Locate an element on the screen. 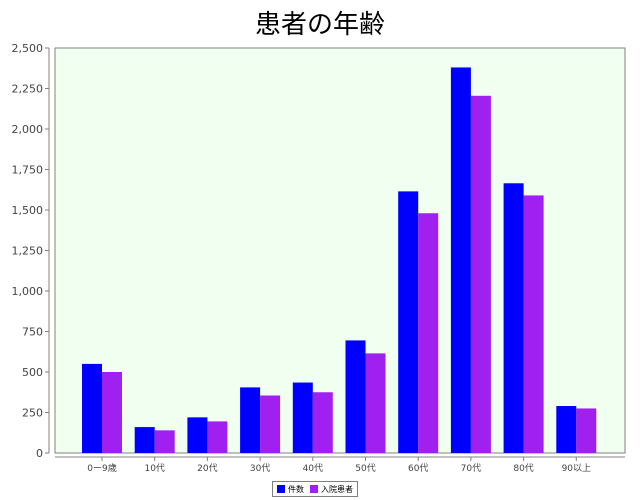  legend-swatch-count is located at coordinates (281, 489).